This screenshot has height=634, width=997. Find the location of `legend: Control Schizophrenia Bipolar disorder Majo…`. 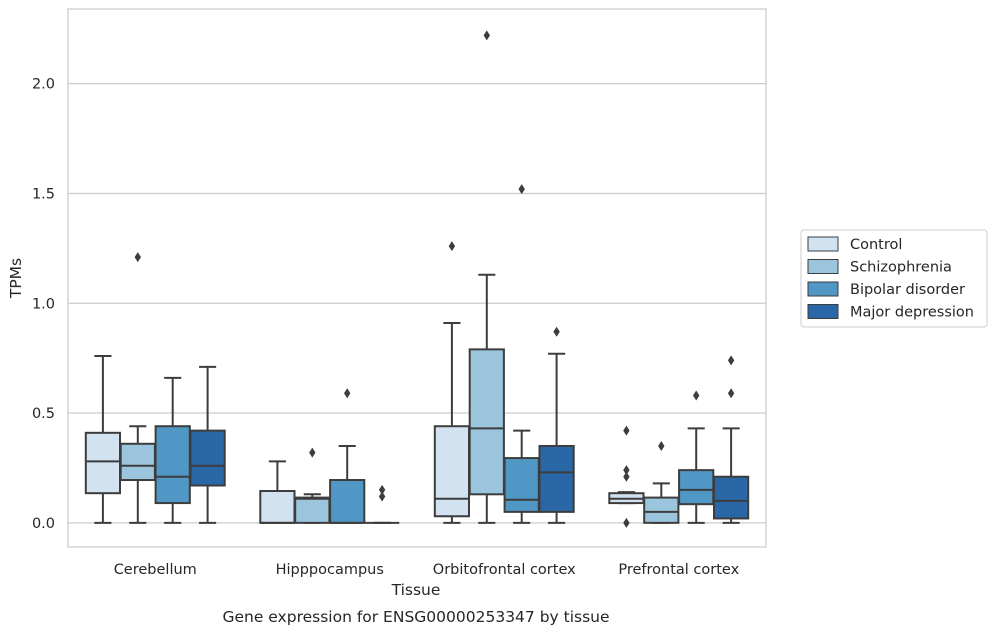

legend: Control Schizophrenia Bipolar disorder Majo… is located at coordinates (894, 278).